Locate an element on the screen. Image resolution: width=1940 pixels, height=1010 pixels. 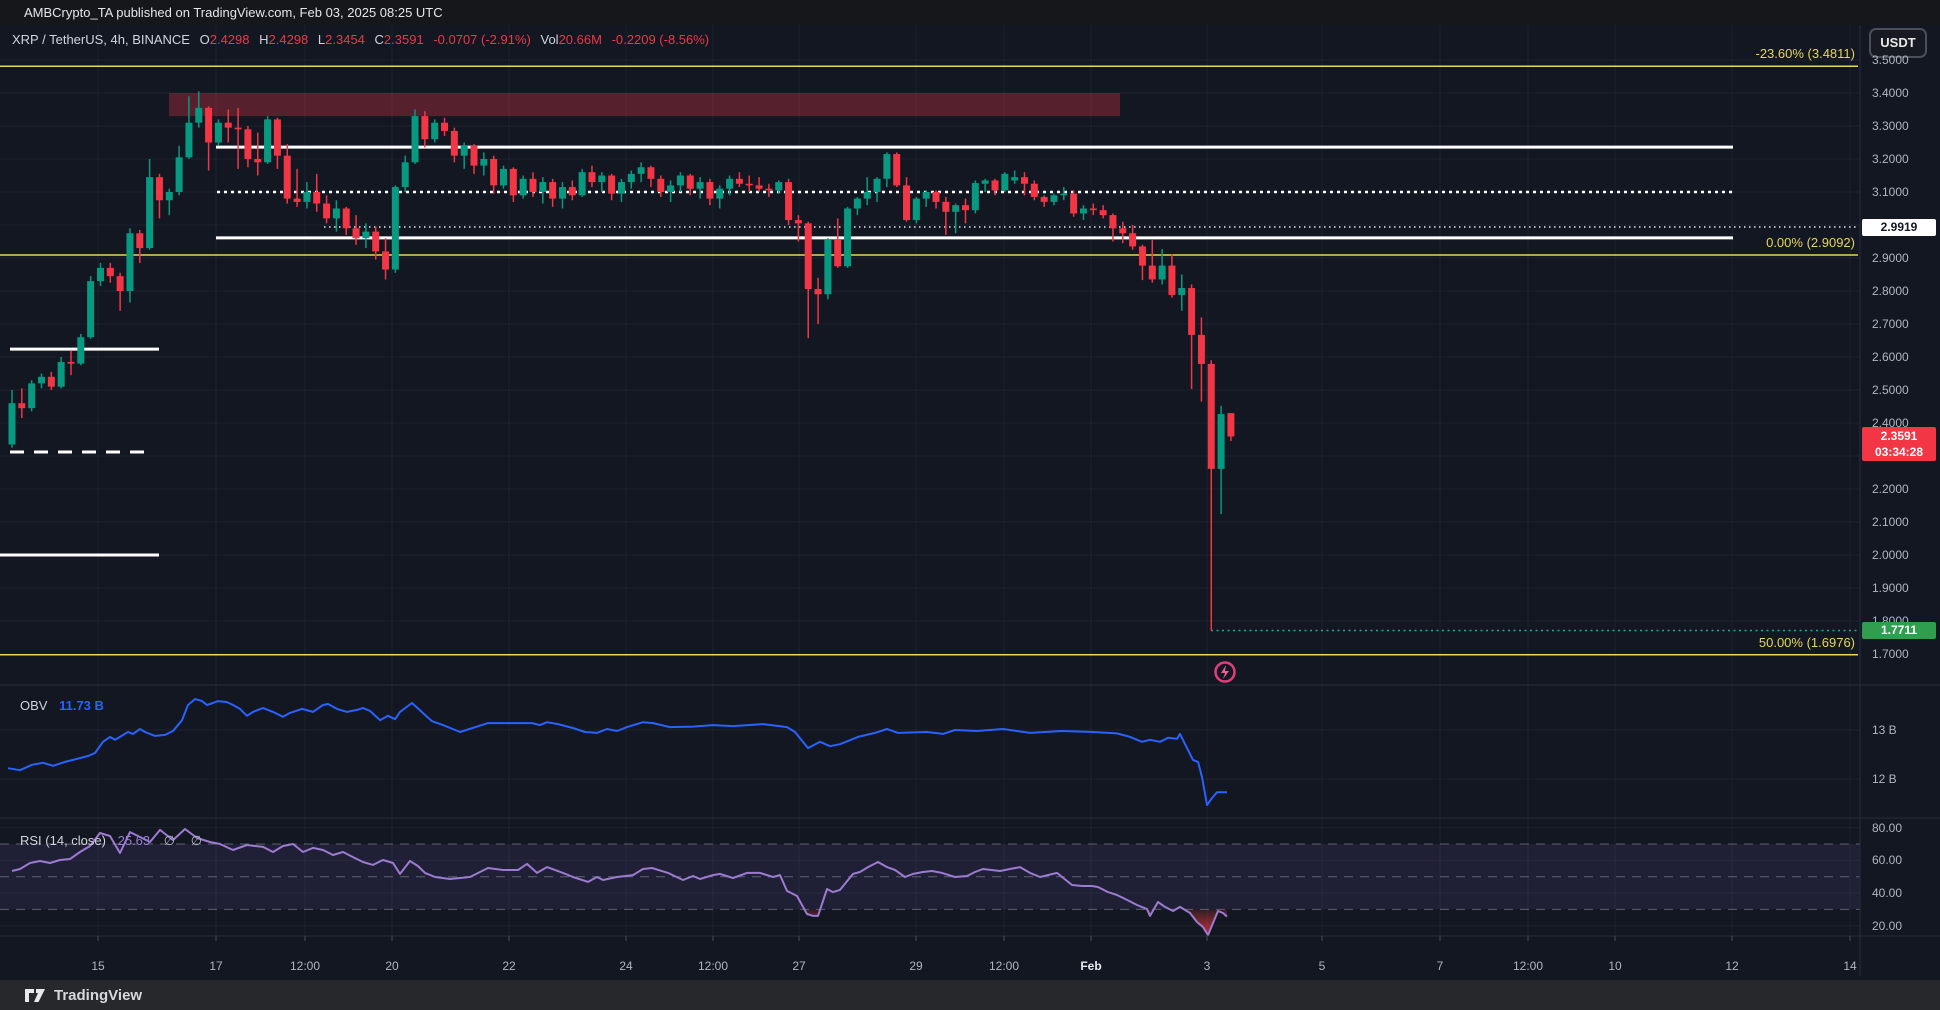
price-axis-label: 2.9000 is located at coordinates (1890, 258).